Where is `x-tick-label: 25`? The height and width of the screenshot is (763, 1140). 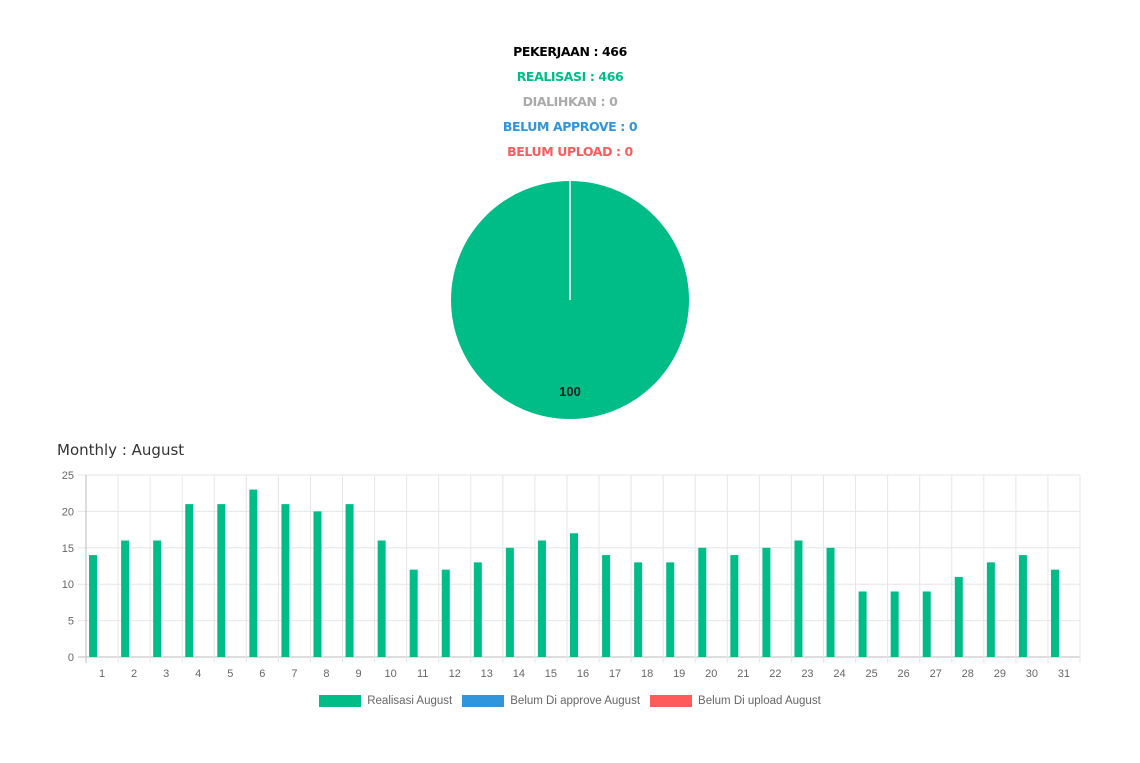 x-tick-label: 25 is located at coordinates (871, 674).